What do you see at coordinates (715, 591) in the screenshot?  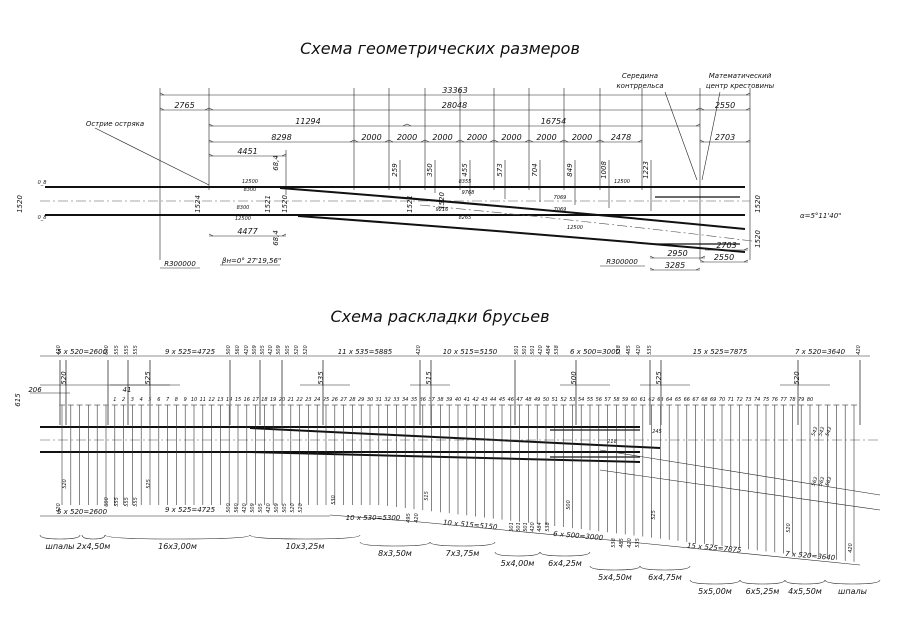 I see `sleeper-group-label: 5x5,00м` at bounding box center [715, 591].